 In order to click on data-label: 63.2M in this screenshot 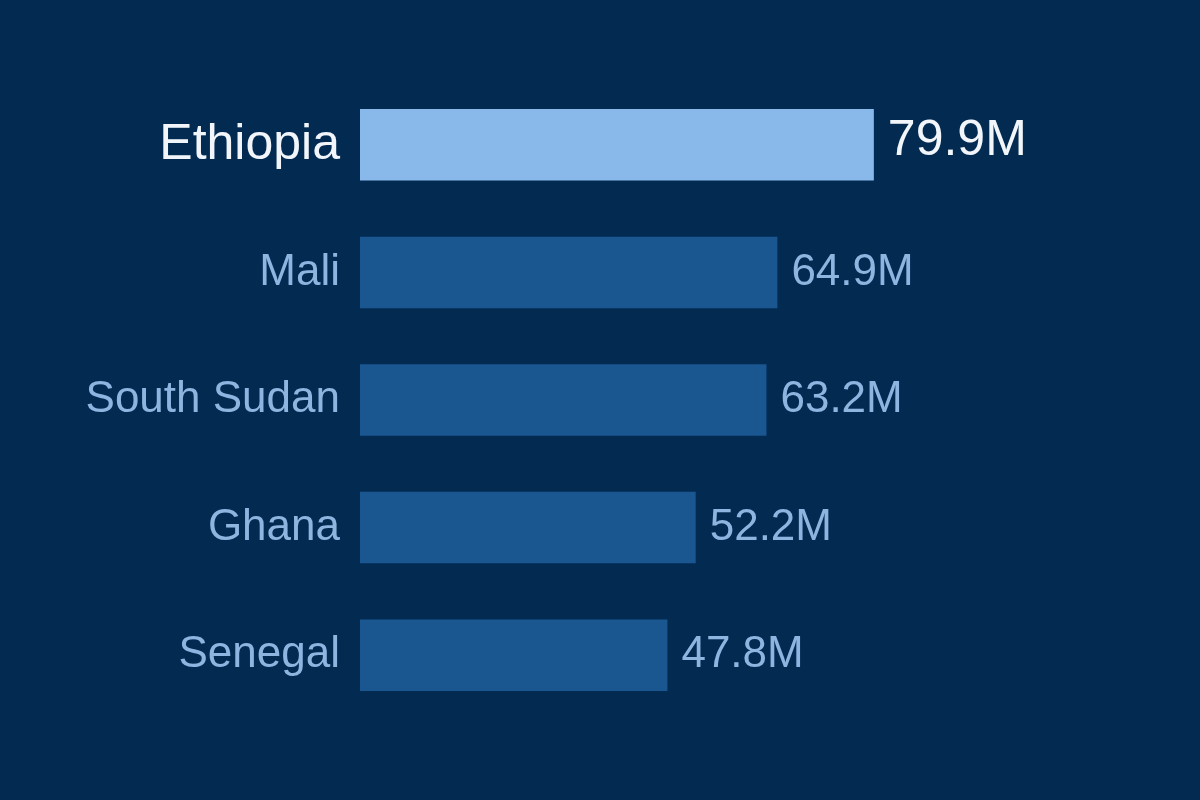, I will do `click(841, 397)`.